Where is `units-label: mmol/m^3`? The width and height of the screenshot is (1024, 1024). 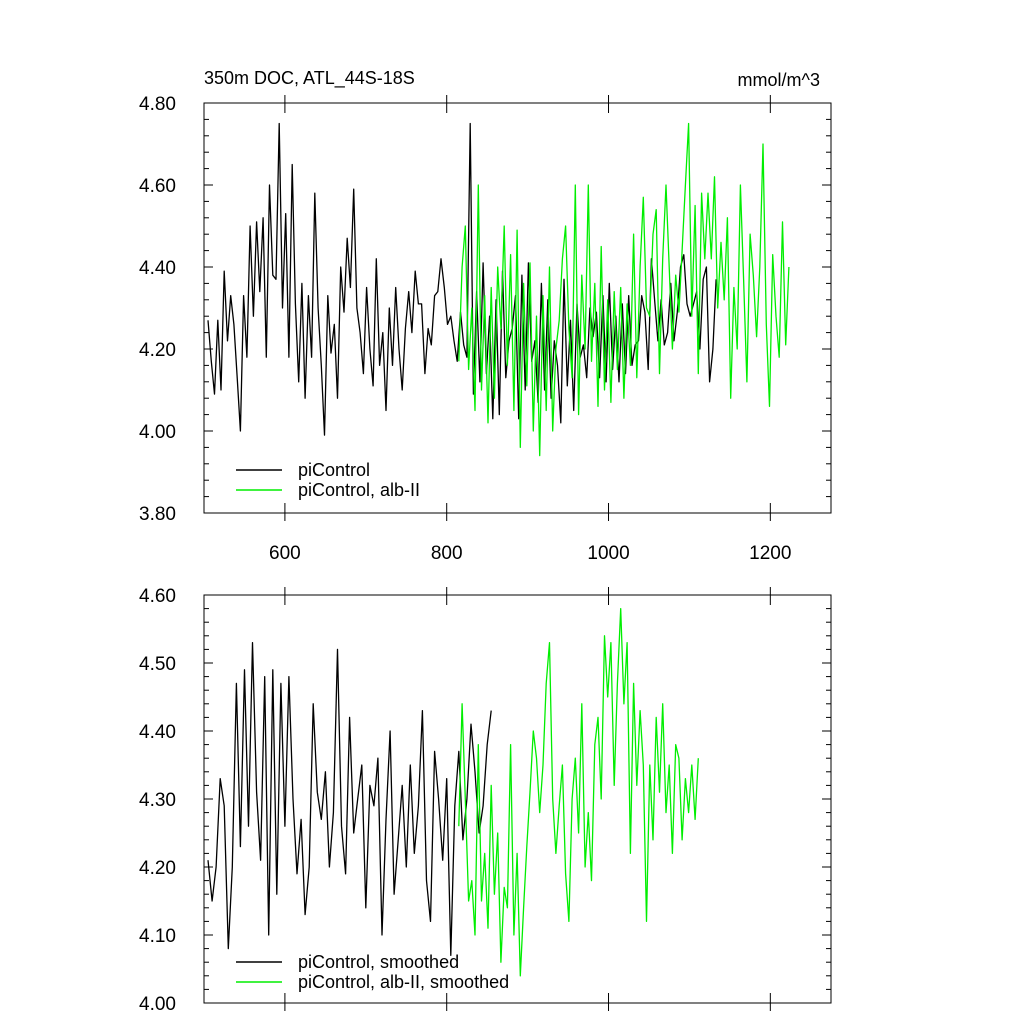
units-label: mmol/m^3 is located at coordinates (779, 80).